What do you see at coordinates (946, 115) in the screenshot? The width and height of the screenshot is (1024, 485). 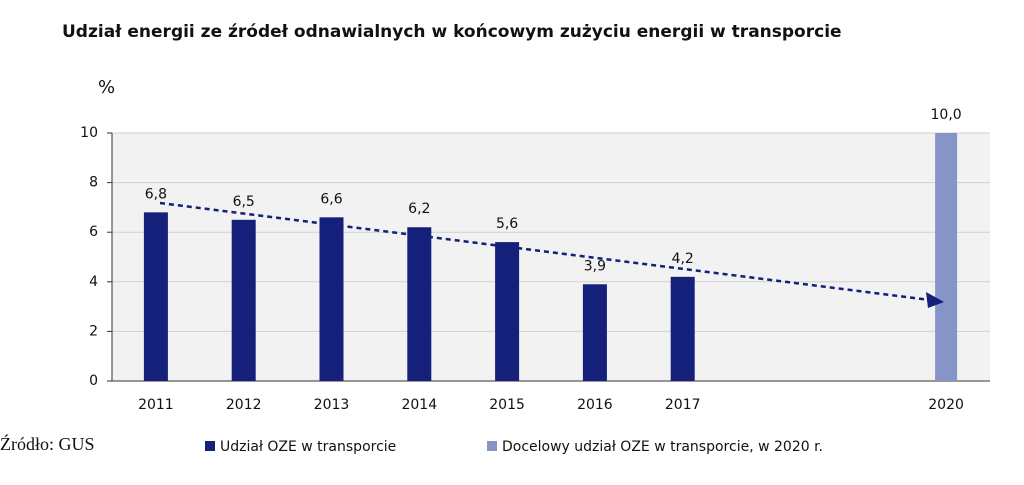 I see `value-label: 10,0` at bounding box center [946, 115].